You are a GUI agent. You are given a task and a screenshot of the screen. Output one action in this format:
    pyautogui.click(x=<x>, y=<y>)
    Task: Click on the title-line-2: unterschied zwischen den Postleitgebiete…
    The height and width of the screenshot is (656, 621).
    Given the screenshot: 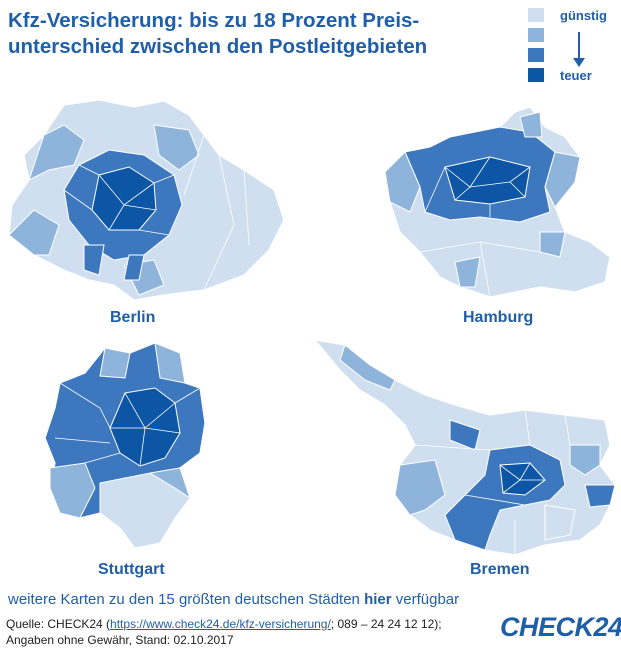 What is the action you would take?
    pyautogui.click(x=218, y=46)
    